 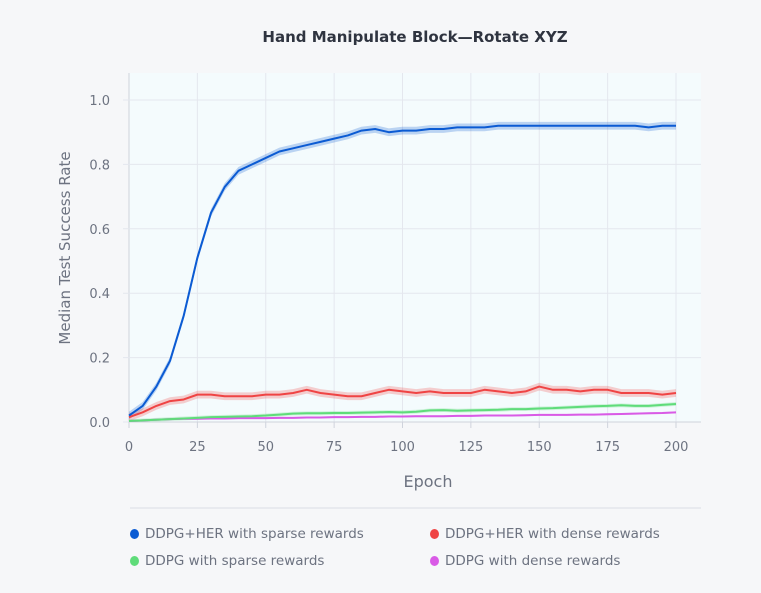 What do you see at coordinates (235, 561) in the screenshot?
I see `legend-label: DDPG with sparse rewards` at bounding box center [235, 561].